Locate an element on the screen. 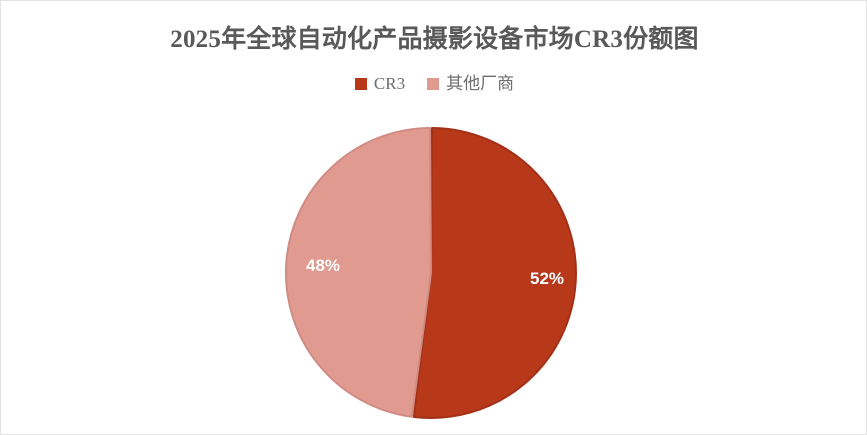  legend-item-label: CR3 is located at coordinates (389, 83).